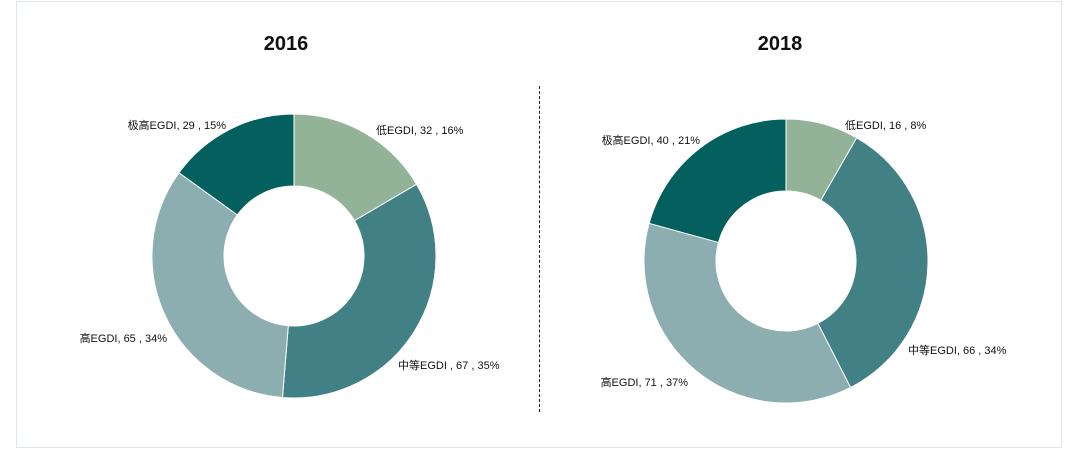 This screenshot has width=1080, height=451. What do you see at coordinates (645, 382) in the screenshot?
I see `slice-label-2018-2: 高EGDI, 71 , 37%` at bounding box center [645, 382].